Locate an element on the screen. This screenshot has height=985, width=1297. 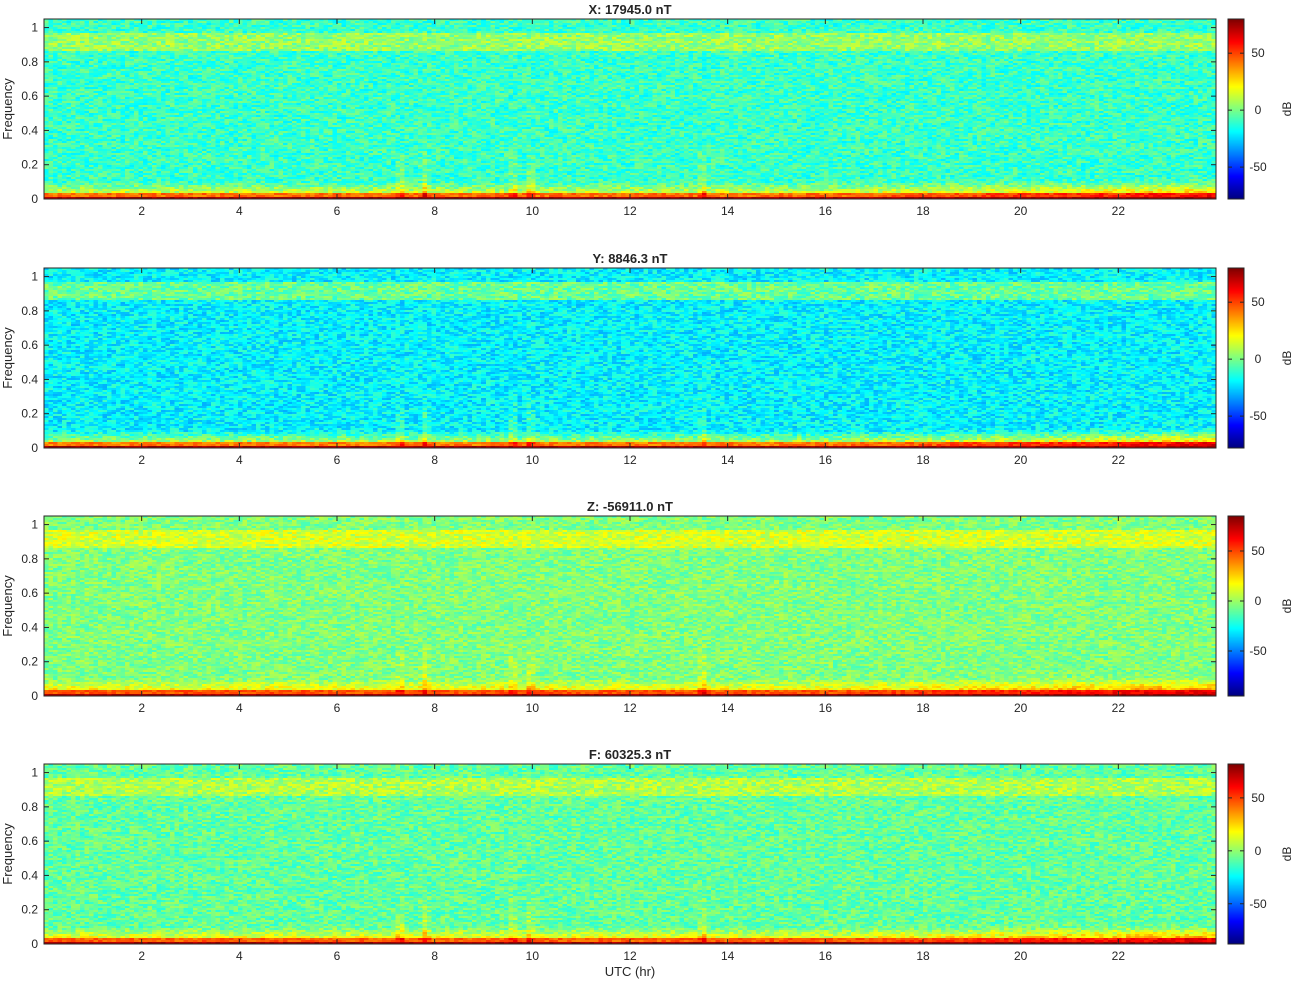
panel-title: Z: -56911.0 nT is located at coordinates (630, 506).